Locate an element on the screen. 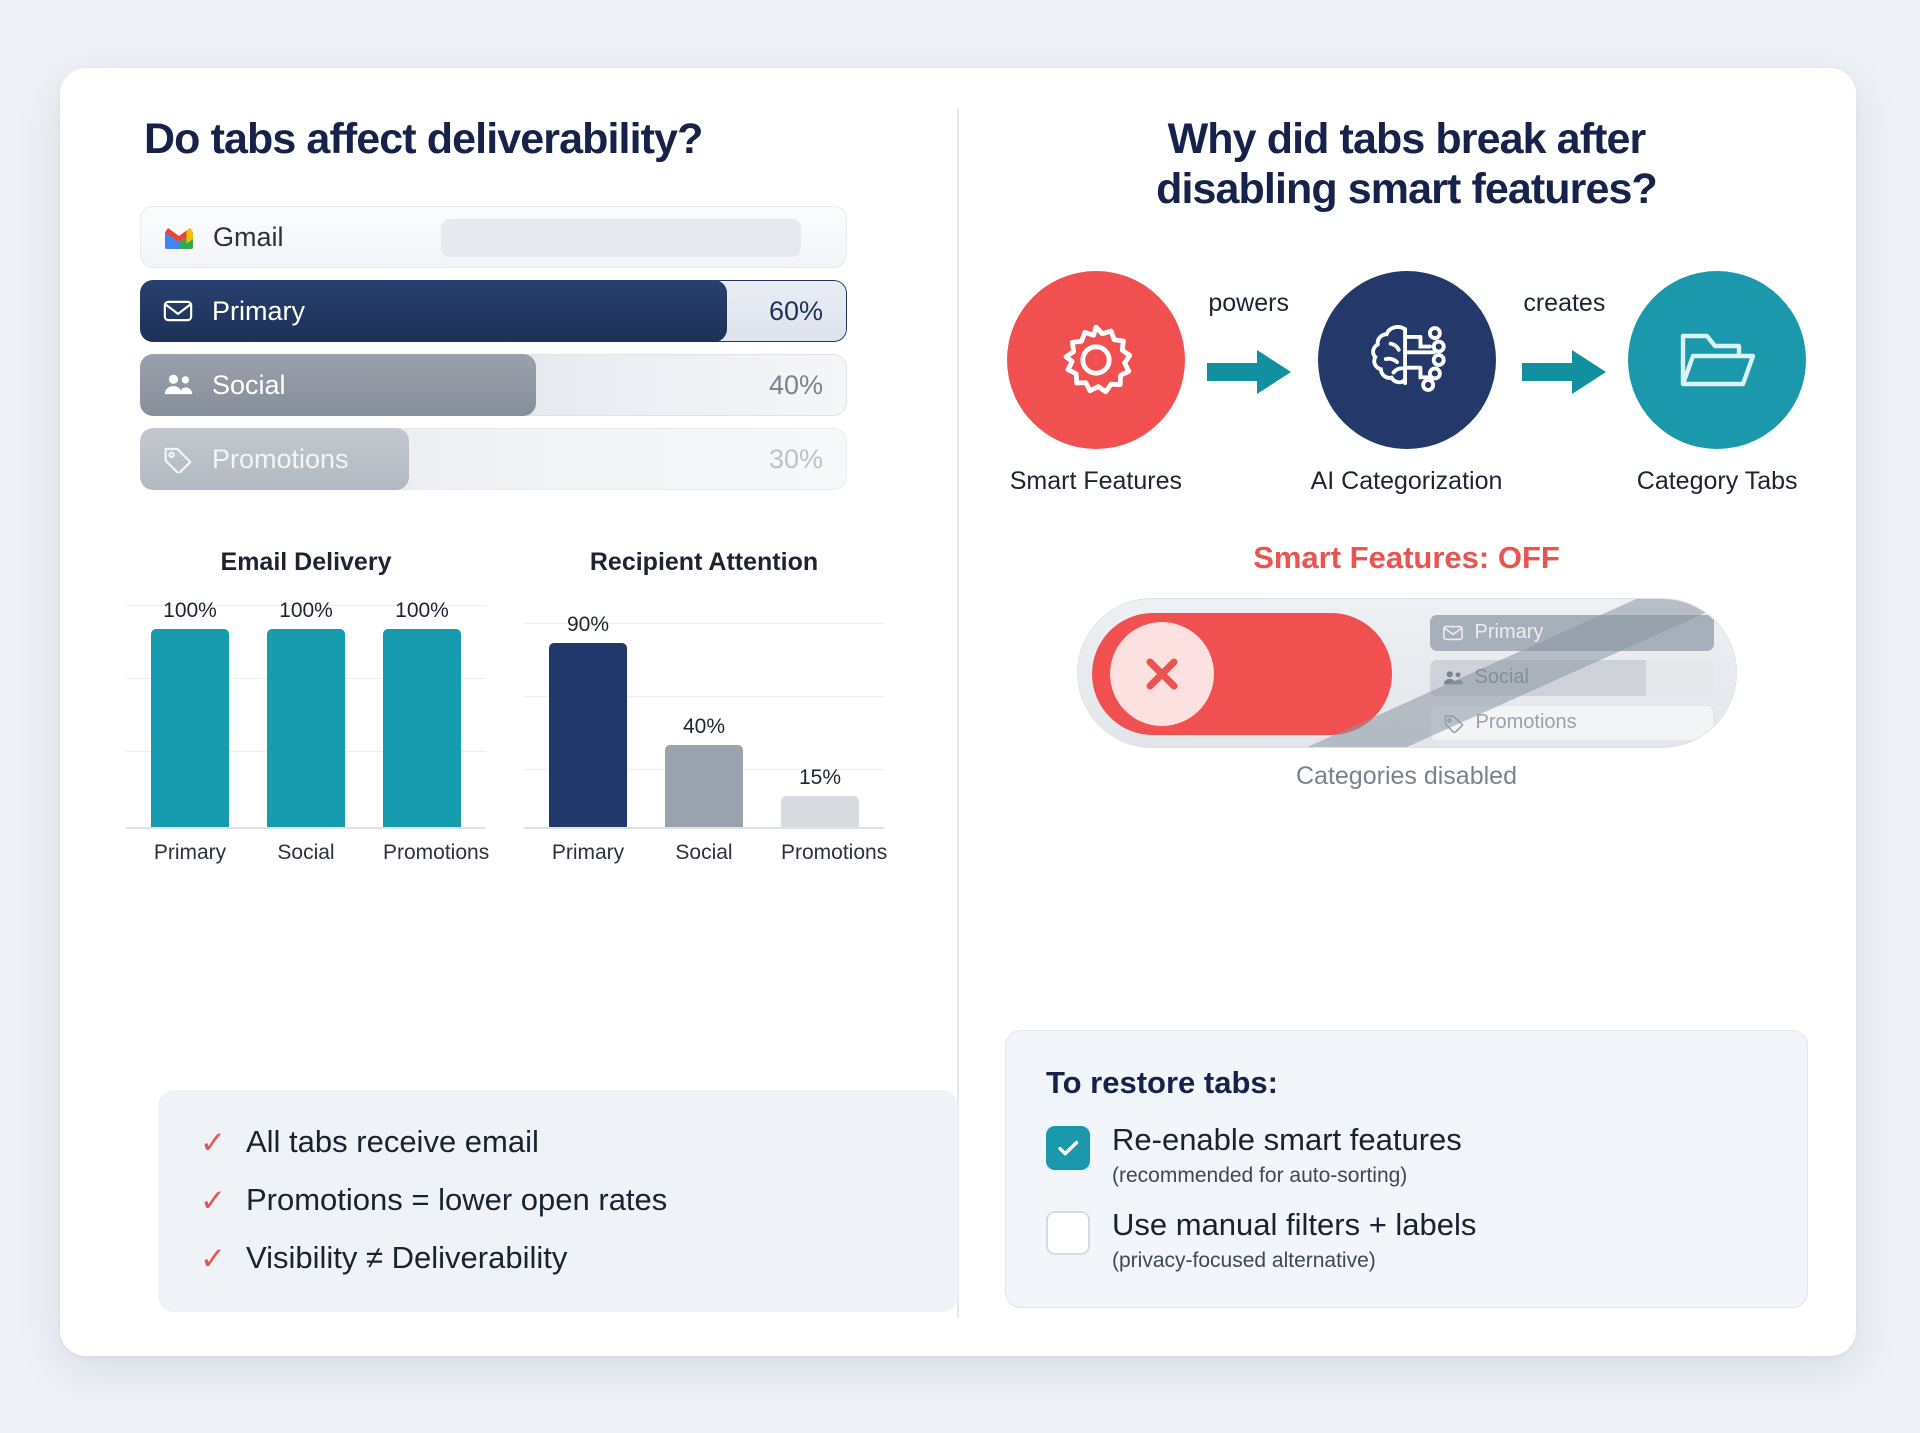 The width and height of the screenshot is (1920, 1433). x-mark-icon is located at coordinates (1161, 674).